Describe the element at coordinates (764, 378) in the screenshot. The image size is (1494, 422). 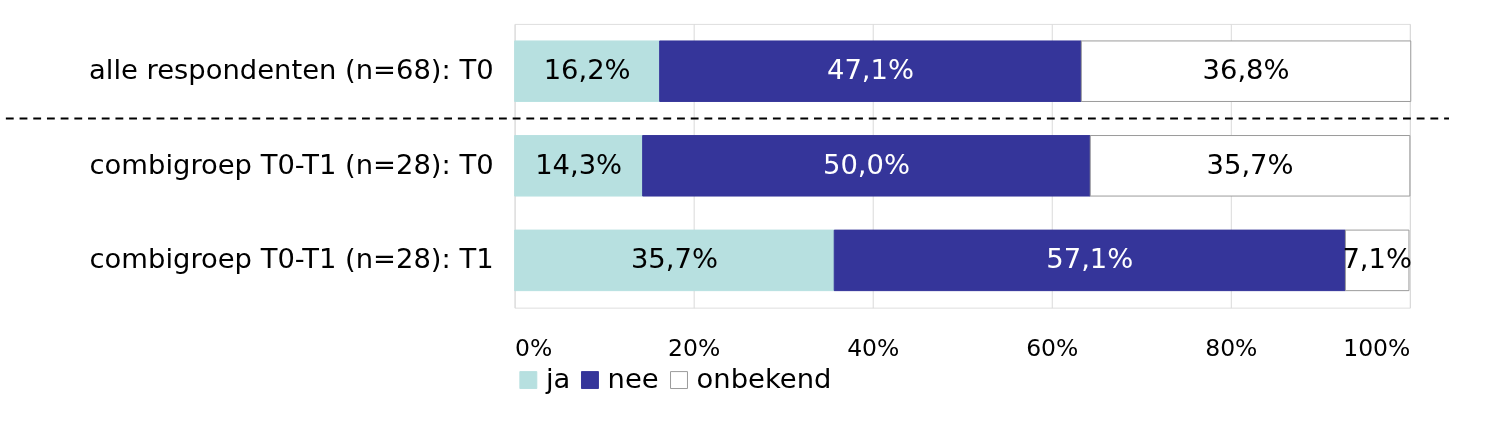
I see `legend-label: onbekend` at that location.